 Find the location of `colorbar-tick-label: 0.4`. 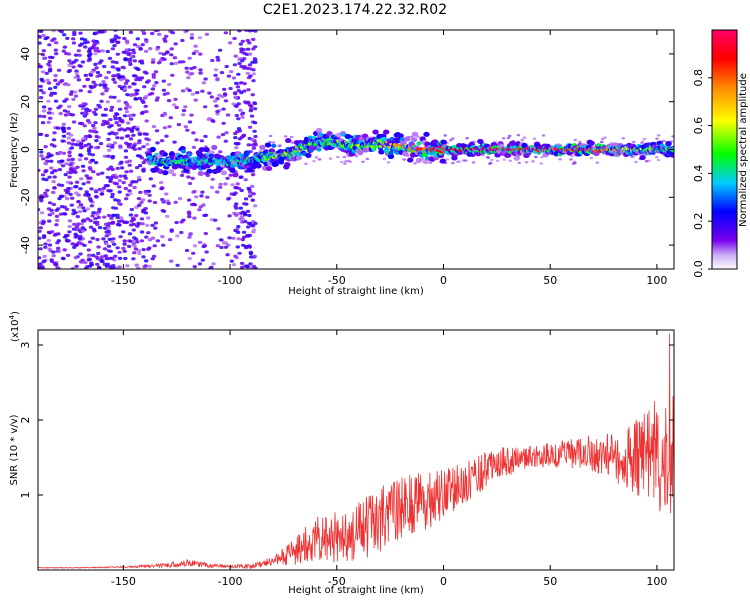

colorbar-tick-label: 0.4 is located at coordinates (698, 174).